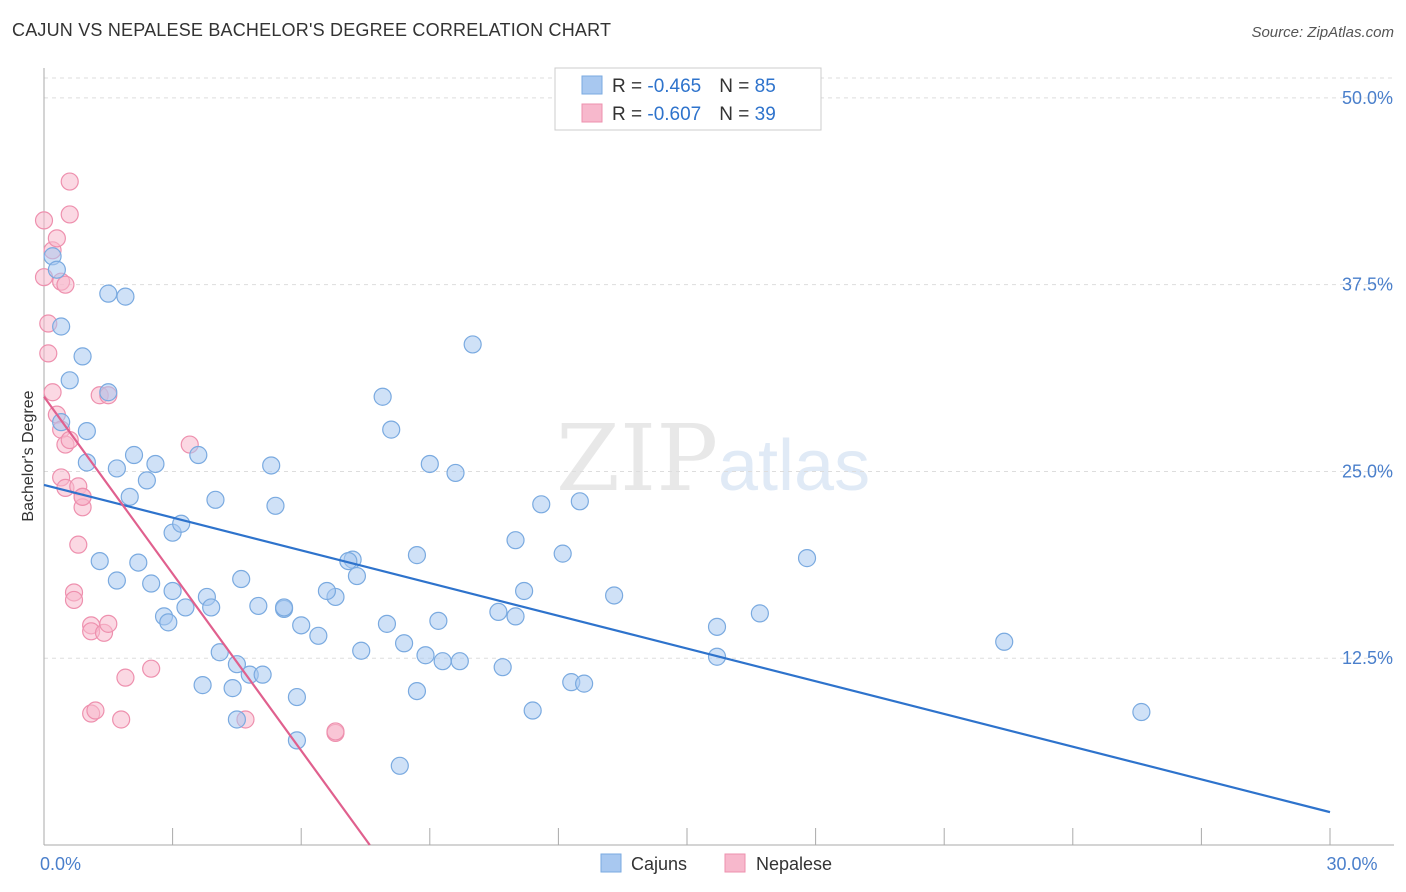  I want to click on series-legend: Cajuns Nepalese, so click(716, 863).